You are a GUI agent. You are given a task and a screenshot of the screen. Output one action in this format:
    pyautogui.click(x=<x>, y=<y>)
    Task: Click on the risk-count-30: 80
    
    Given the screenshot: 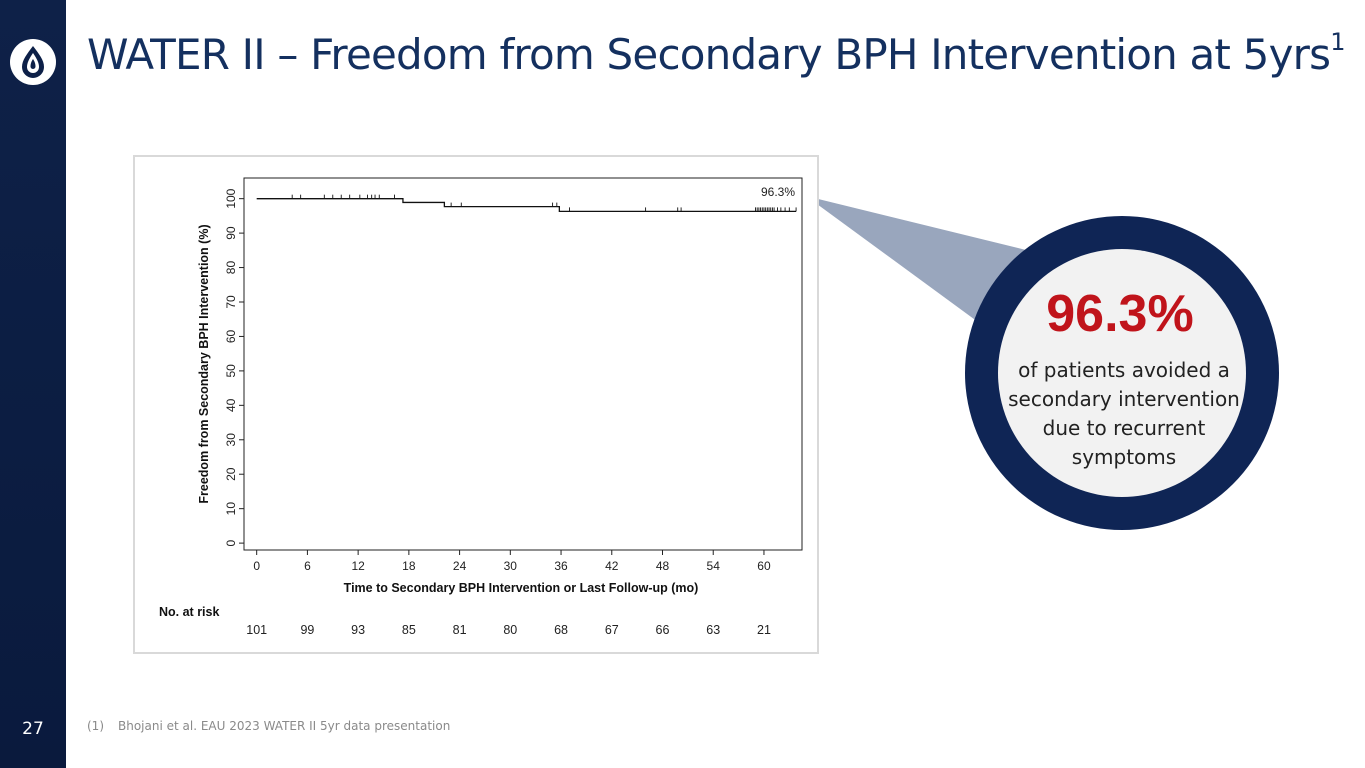 What is the action you would take?
    pyautogui.click(x=510, y=630)
    